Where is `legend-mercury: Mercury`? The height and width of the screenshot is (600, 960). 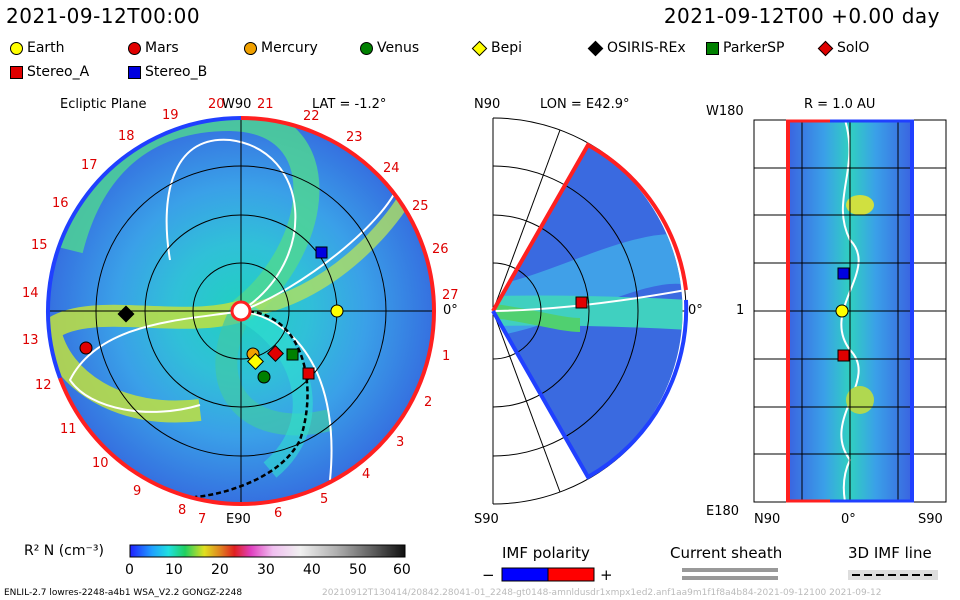 legend-mercury: Mercury is located at coordinates (281, 48).